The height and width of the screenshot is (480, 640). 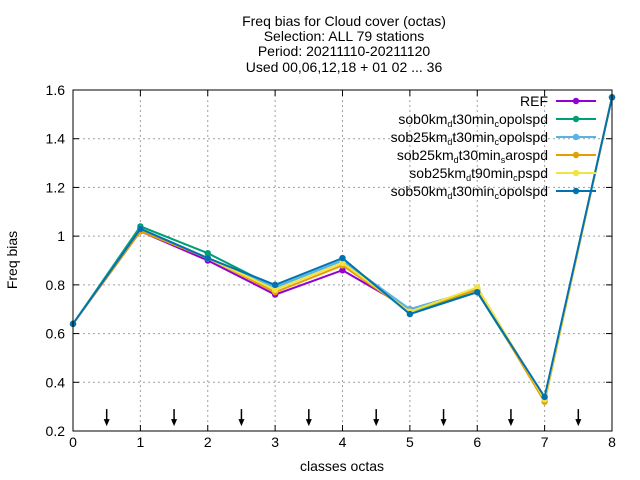 I want to click on legend-label: sob25kmdt30mincopolspd, so click(x=469, y=138).